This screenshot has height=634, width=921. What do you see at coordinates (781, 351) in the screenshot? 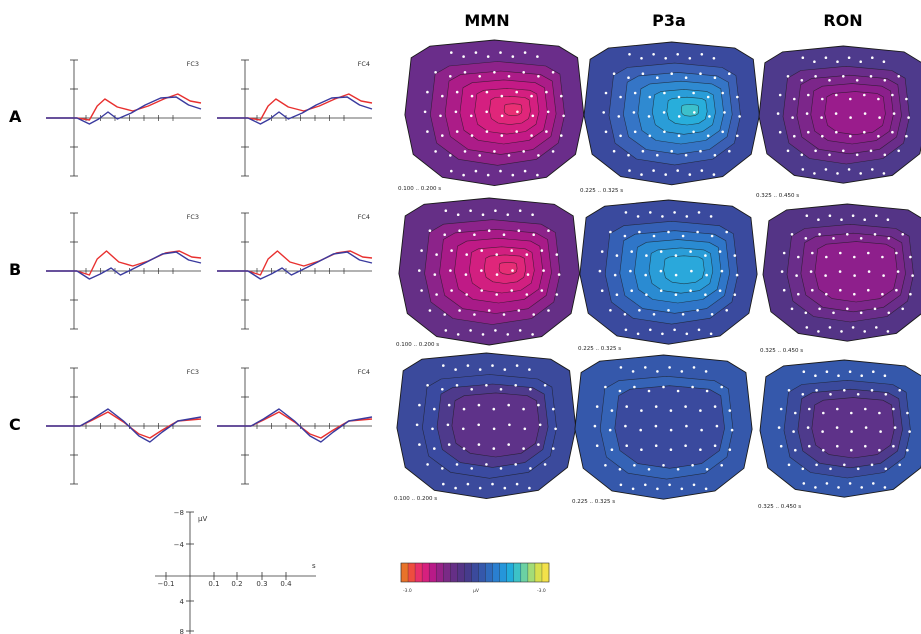
I see `window-b-ron: 0.325 .. 0.450 s` at bounding box center [781, 351].